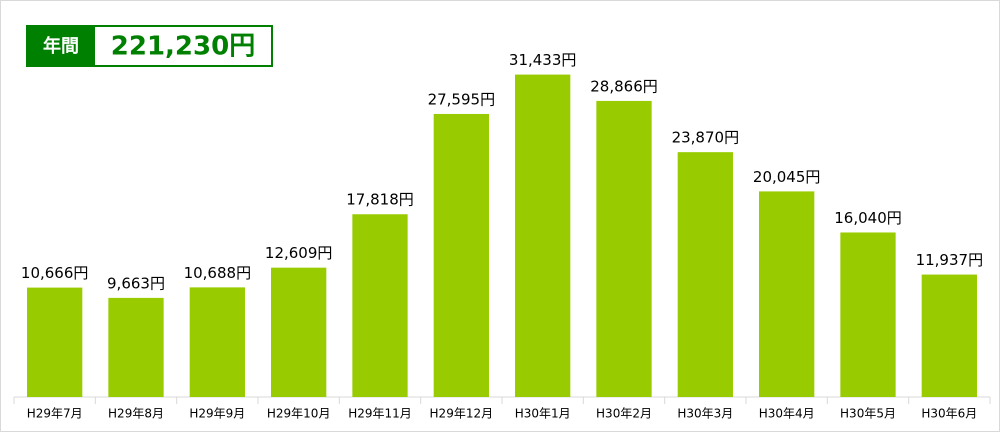 The width and height of the screenshot is (1000, 432). Describe the element at coordinates (868, 414) in the screenshot. I see `x-tick-label: H30年5月` at that location.